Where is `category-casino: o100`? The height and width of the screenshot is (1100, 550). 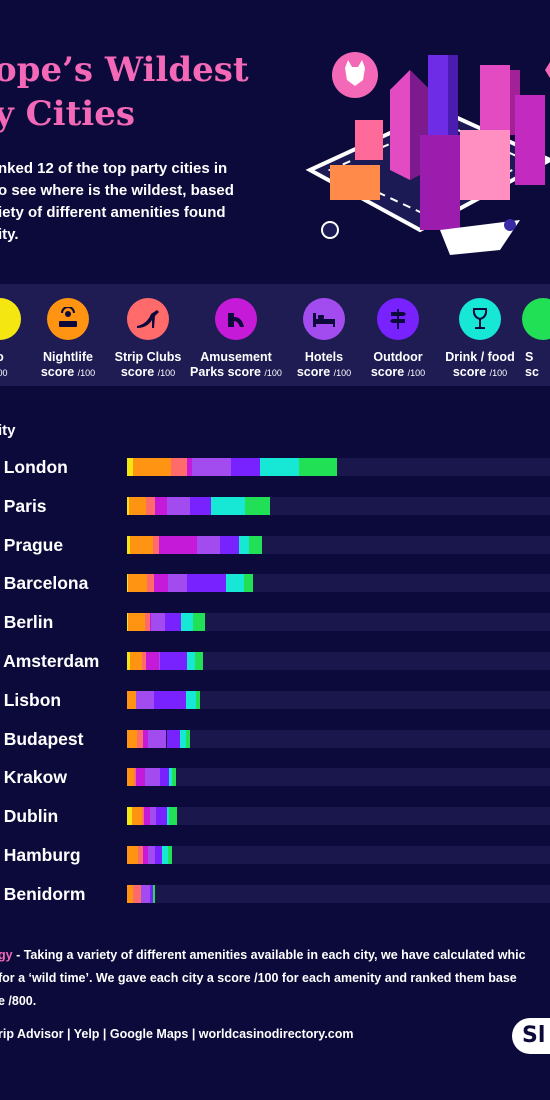 category-casino: o100 is located at coordinates (25, 339).